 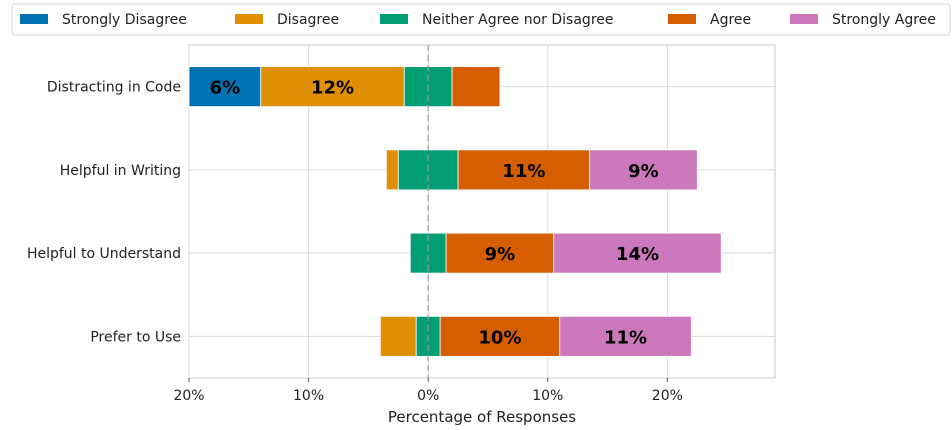 I want to click on bar-strongly-disagree-distracting-in-code, so click(x=225, y=87).